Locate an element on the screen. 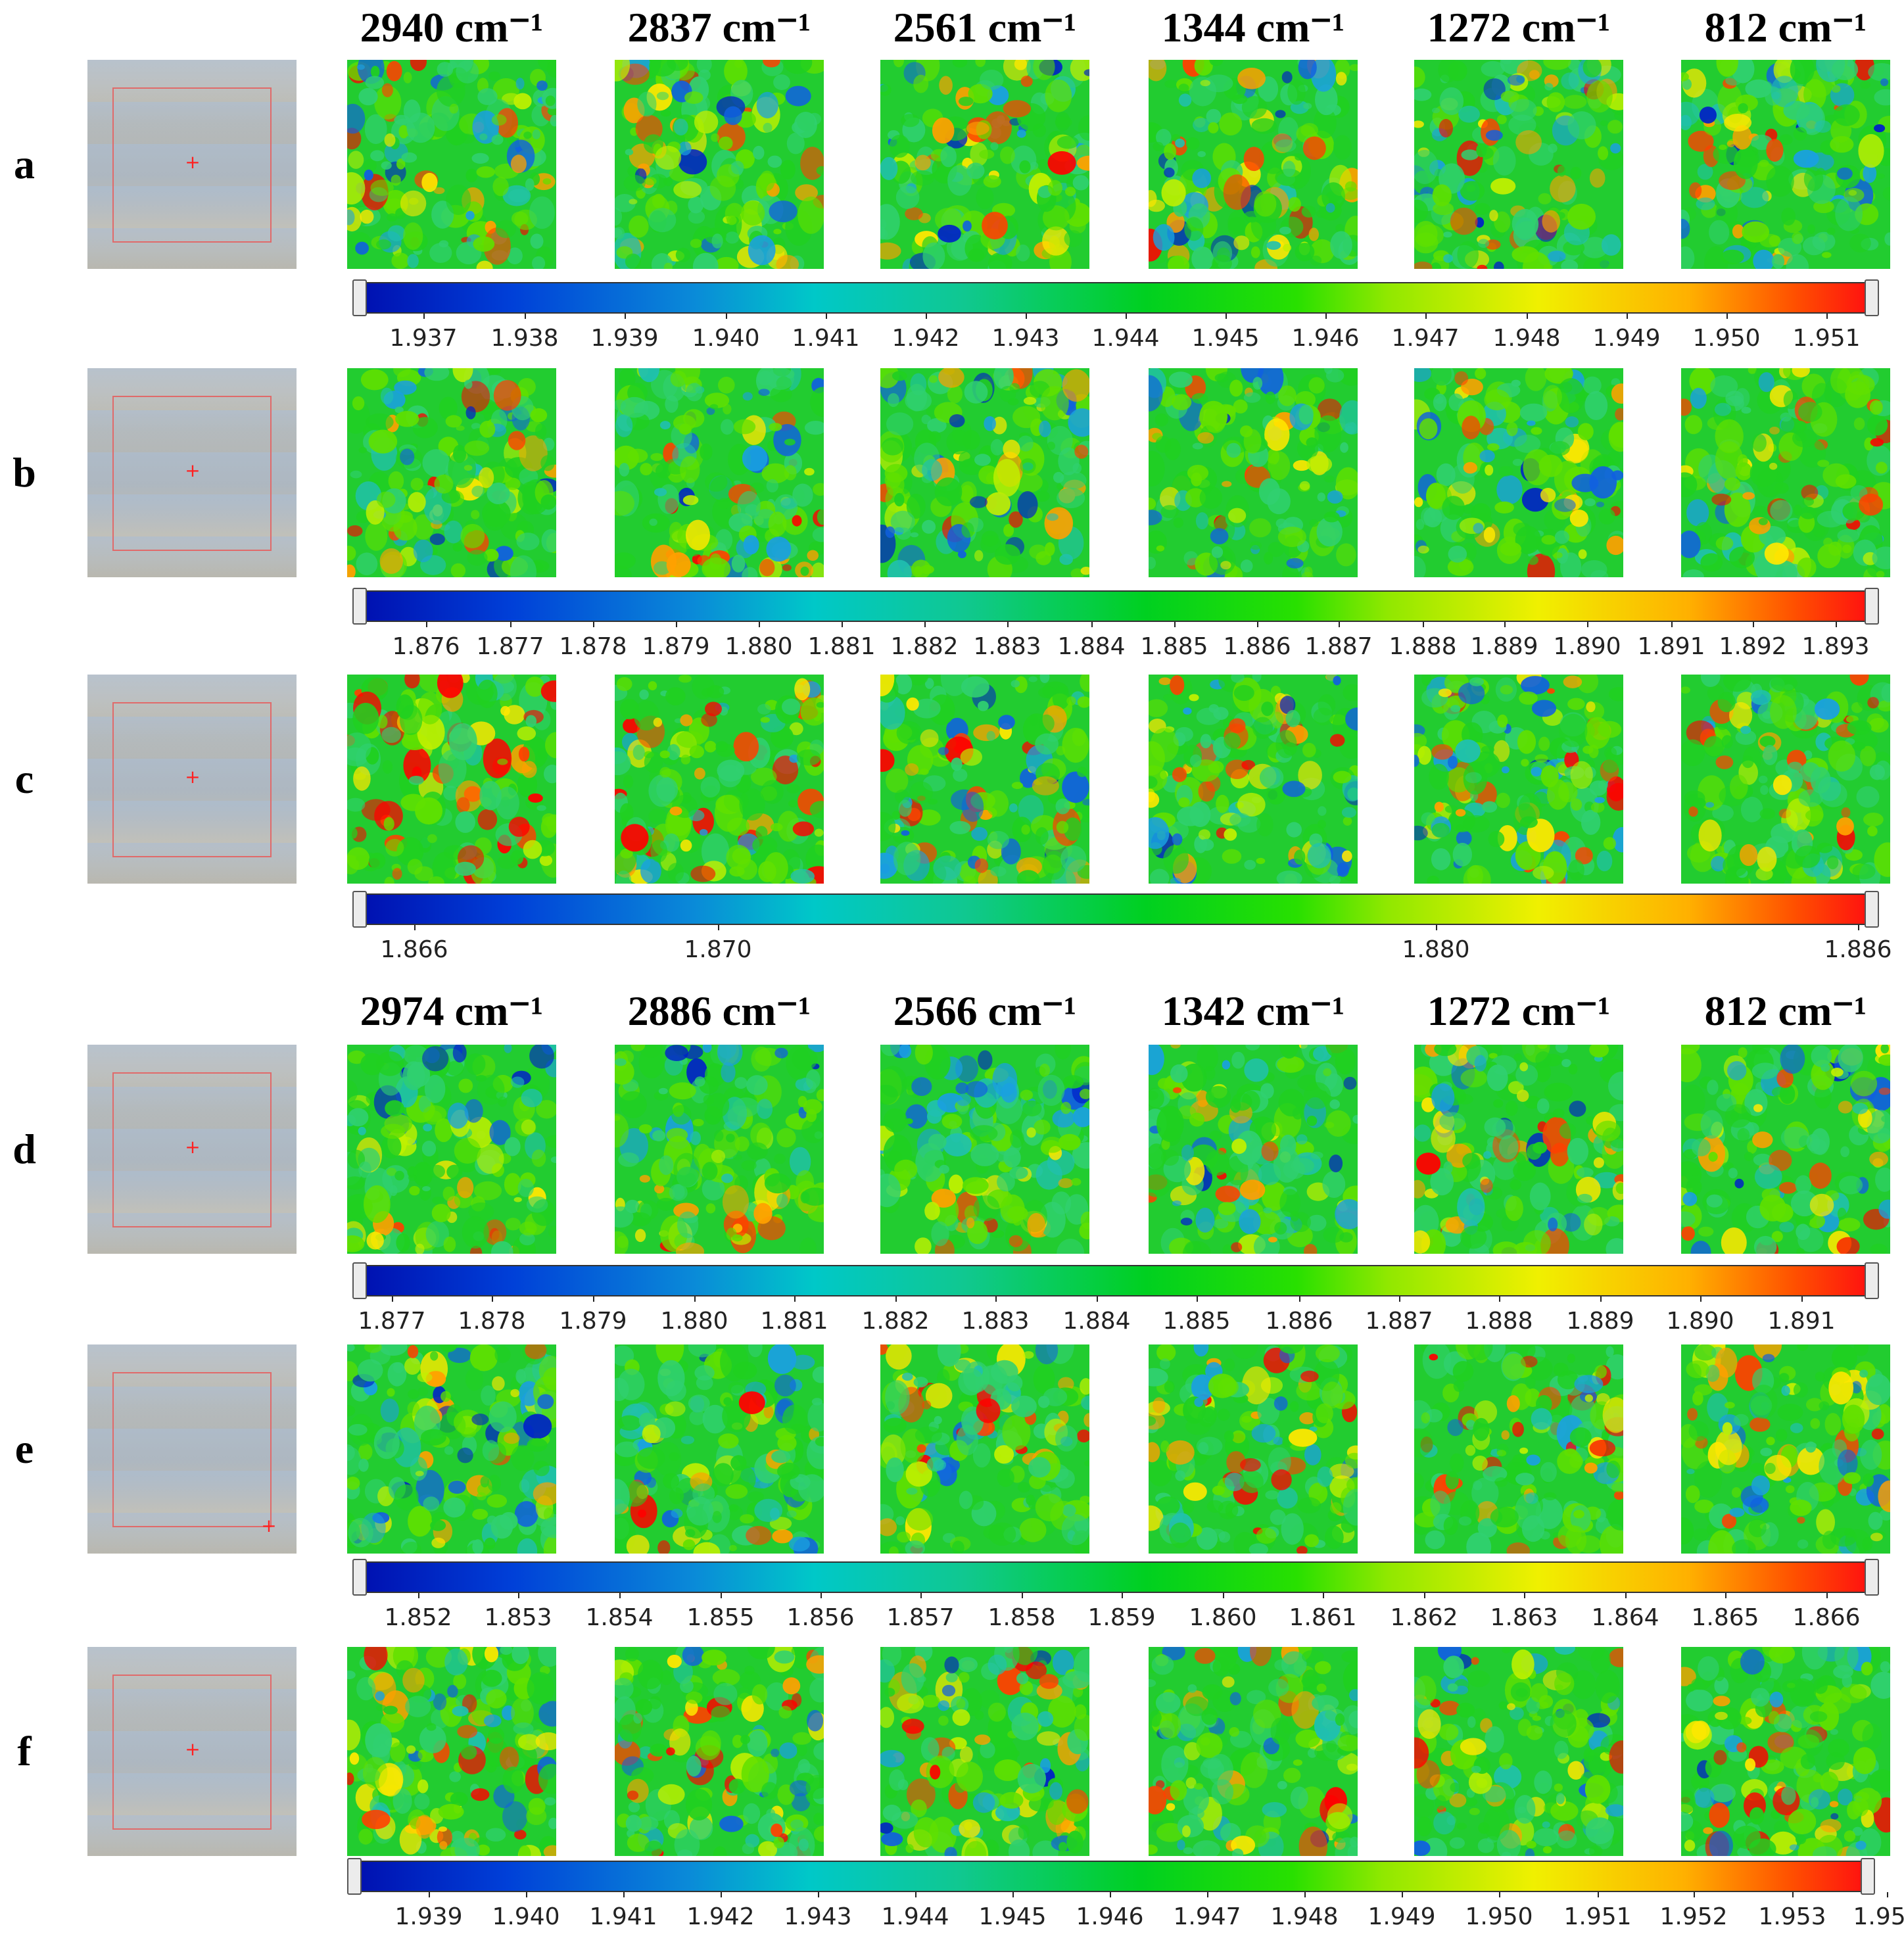 Image resolution: width=1904 pixels, height=1950 pixels. colorbar-tick-label: 1.884 is located at coordinates (1091, 647).